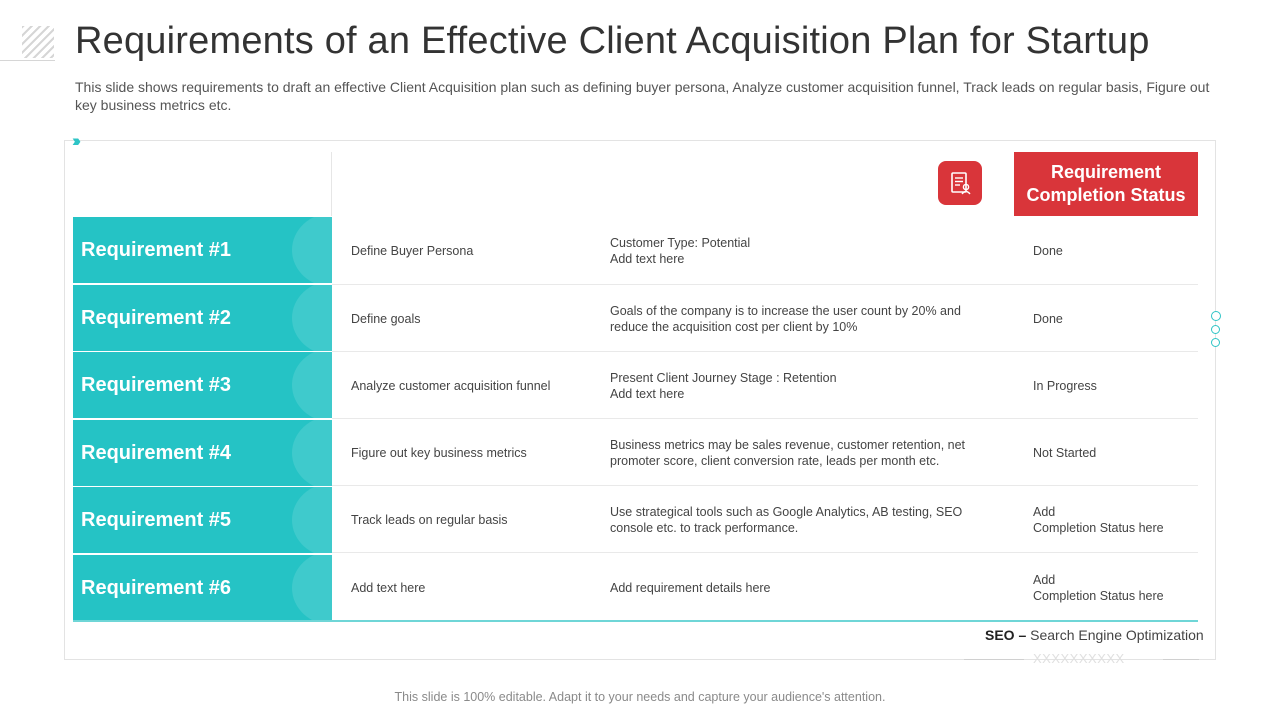  I want to click on requirement-label-2: Requirement #2, so click(202, 317).